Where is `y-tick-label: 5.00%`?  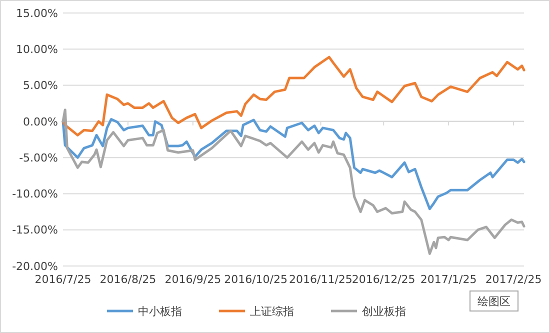 y-tick-label: 5.00% is located at coordinates (40, 85).